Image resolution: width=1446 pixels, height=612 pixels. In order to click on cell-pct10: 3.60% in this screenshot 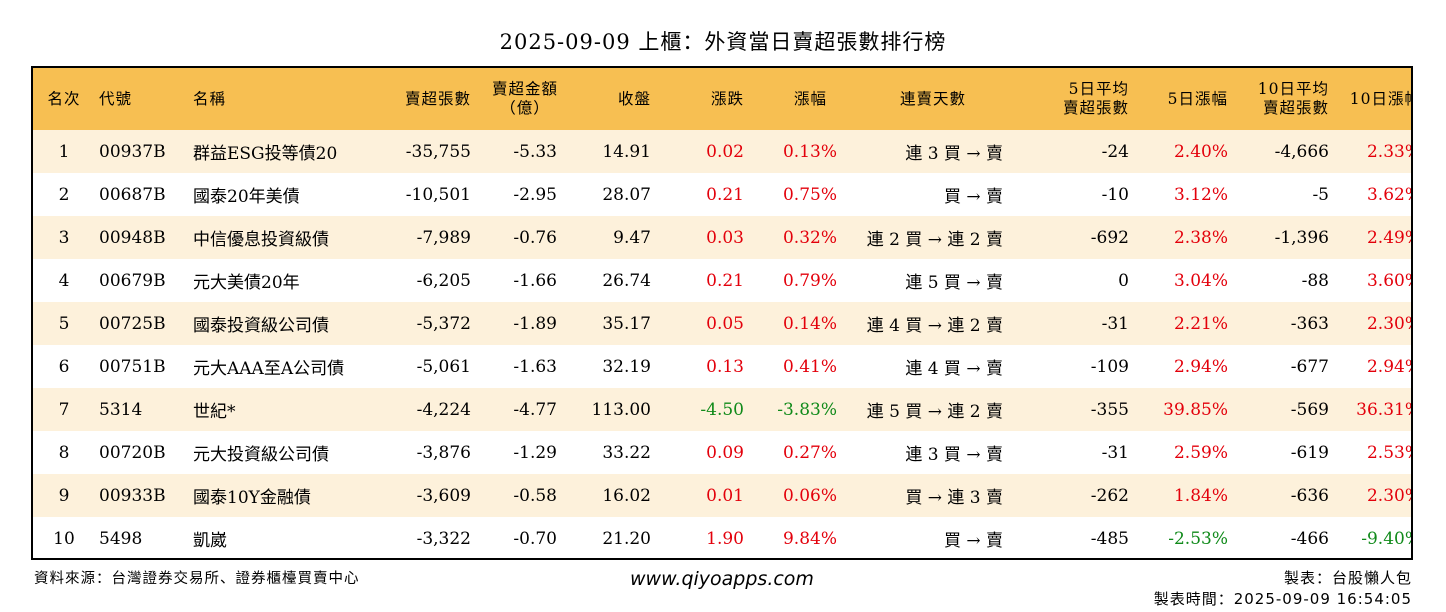, I will do `click(1388, 280)`.